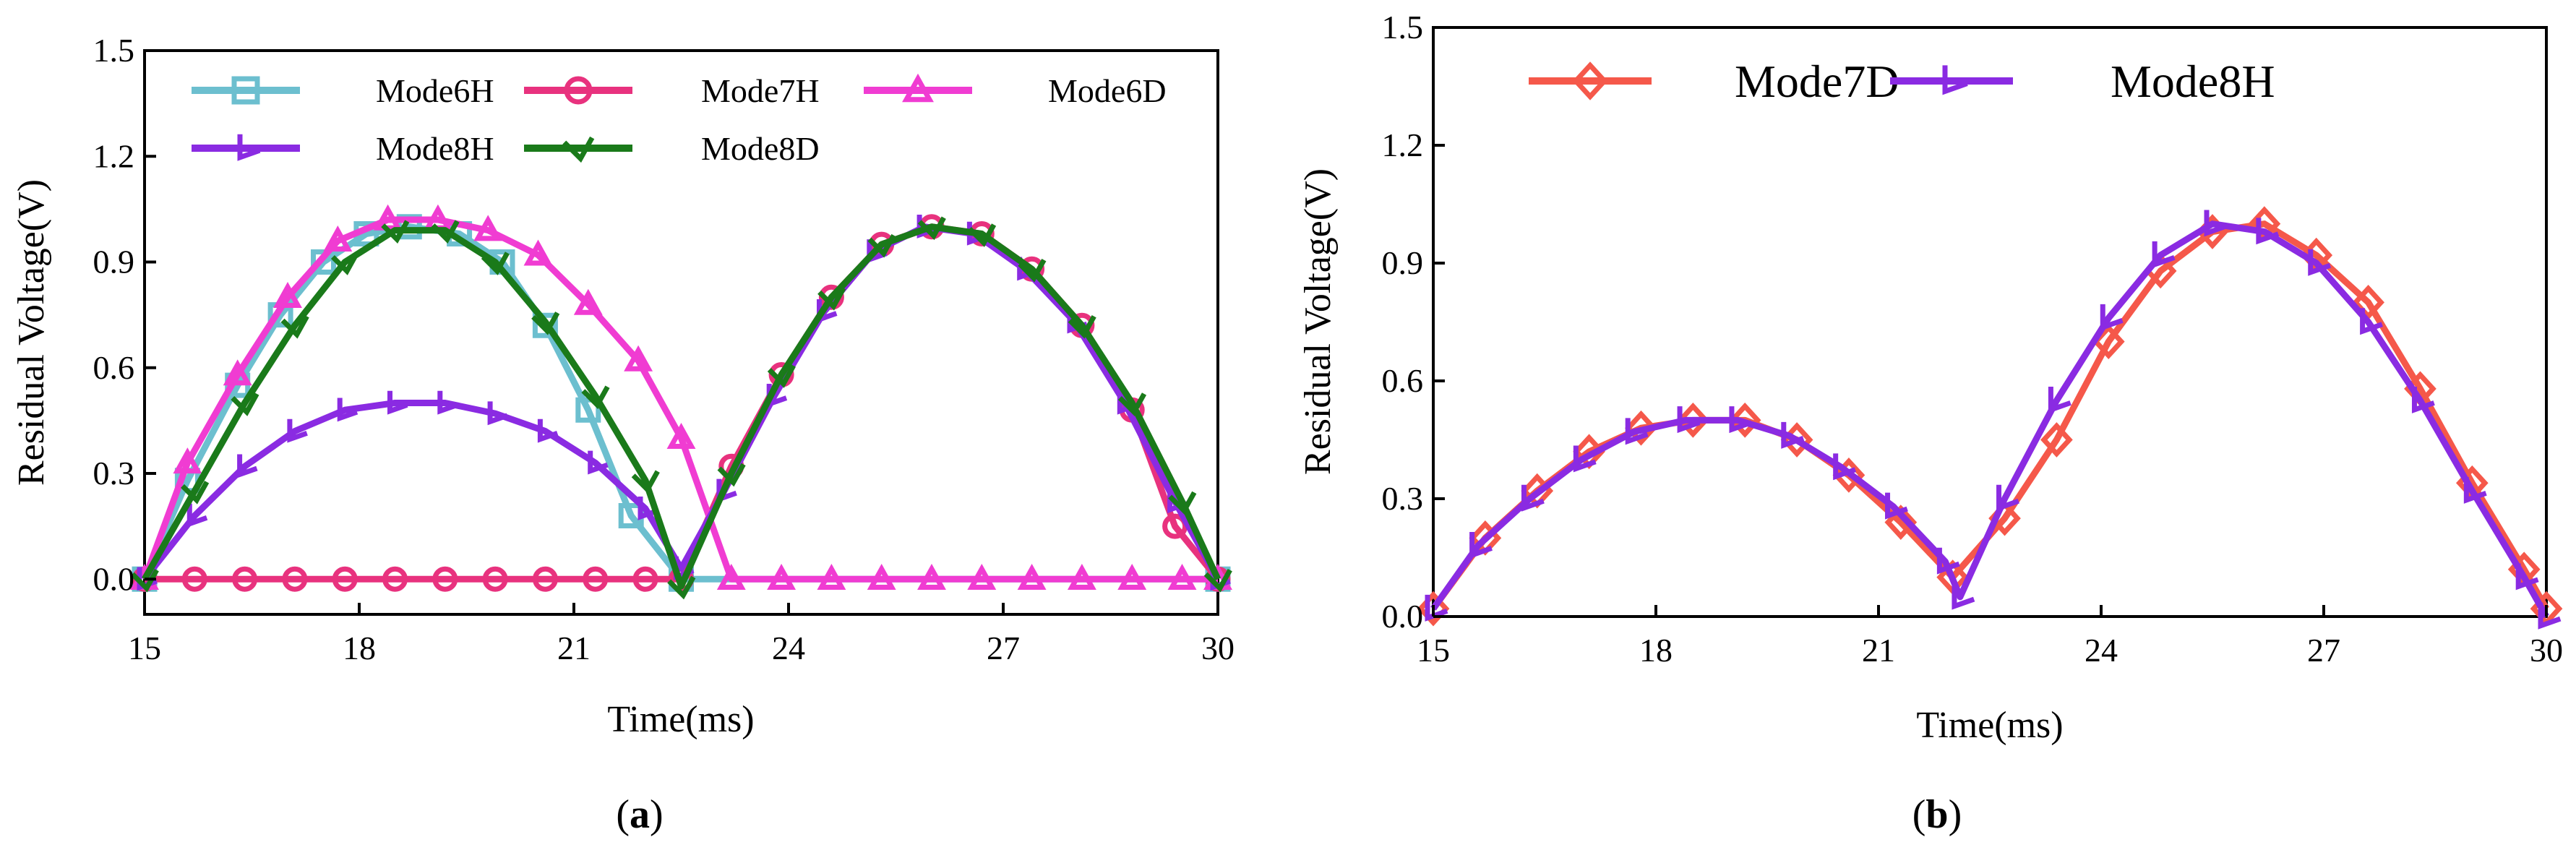 This screenshot has height=863, width=2576. I want to click on caption-a-close: ), so click(657, 814).